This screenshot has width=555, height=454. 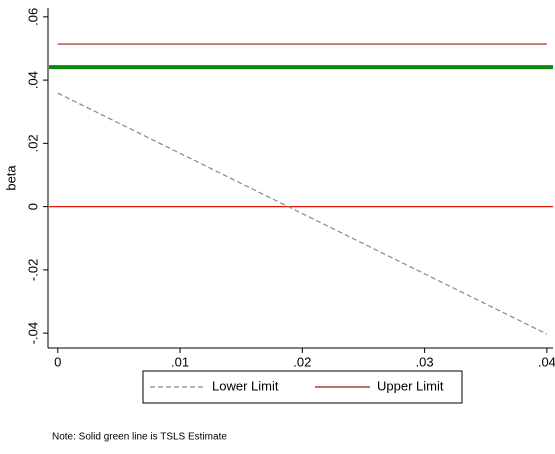 I want to click on y-tick-label: 0, so click(x=32, y=206).